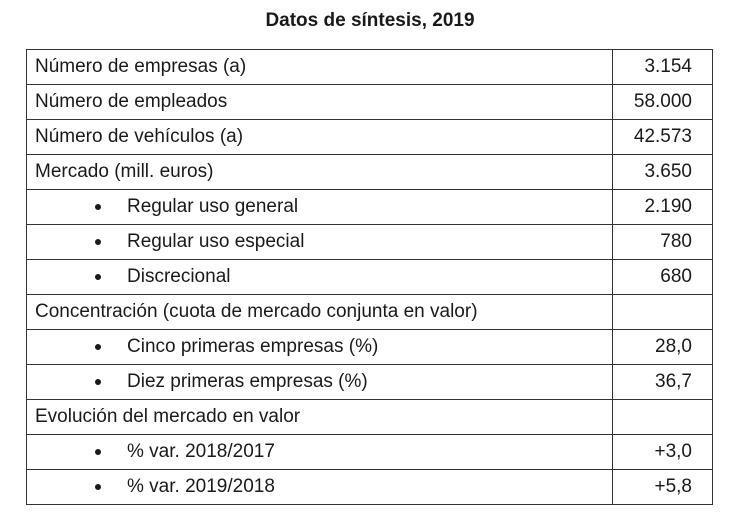  I want to click on row-label: Diez primeras empresas (%), so click(247, 381).